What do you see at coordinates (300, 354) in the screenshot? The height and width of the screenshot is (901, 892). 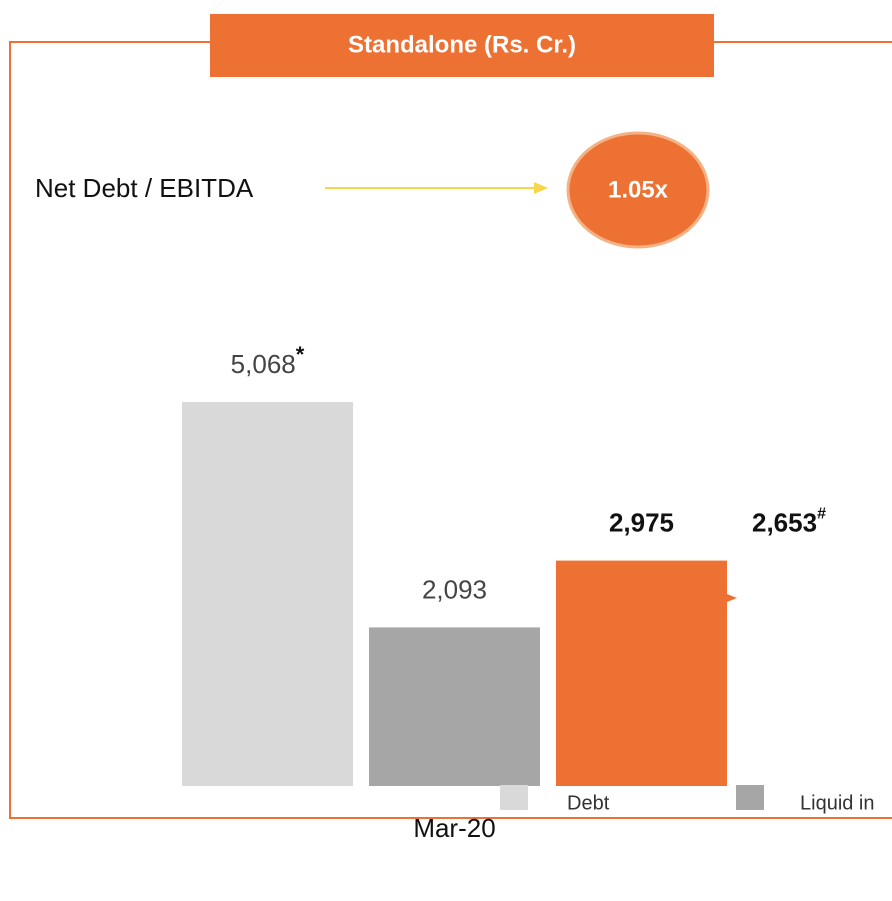 I see `footnote: *` at bounding box center [300, 354].